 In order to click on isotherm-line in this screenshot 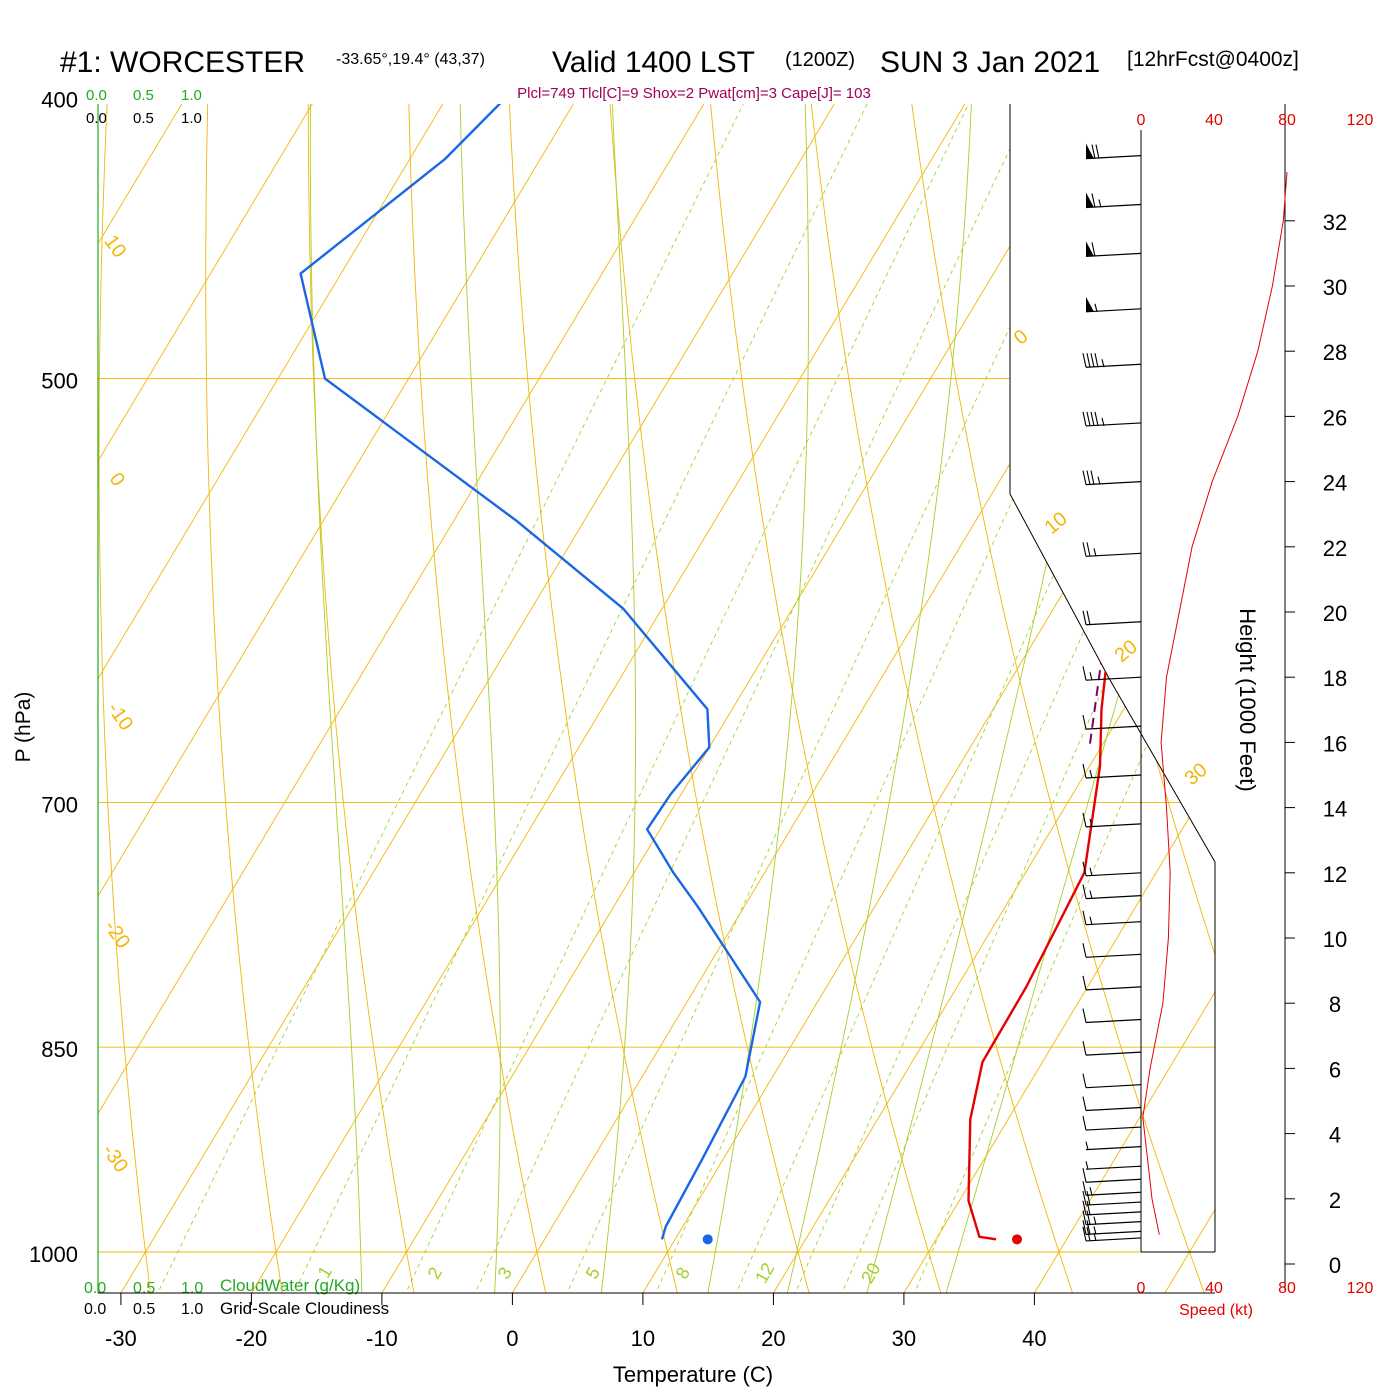, I will do `click(1124, 698)`.